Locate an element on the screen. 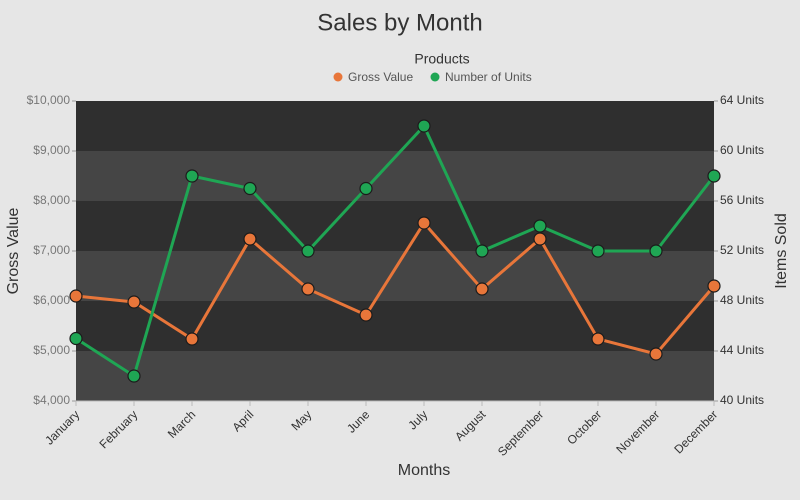 Image resolution: width=800 pixels, height=500 pixels. y-tick-label: $4,000 is located at coordinates (51, 400).